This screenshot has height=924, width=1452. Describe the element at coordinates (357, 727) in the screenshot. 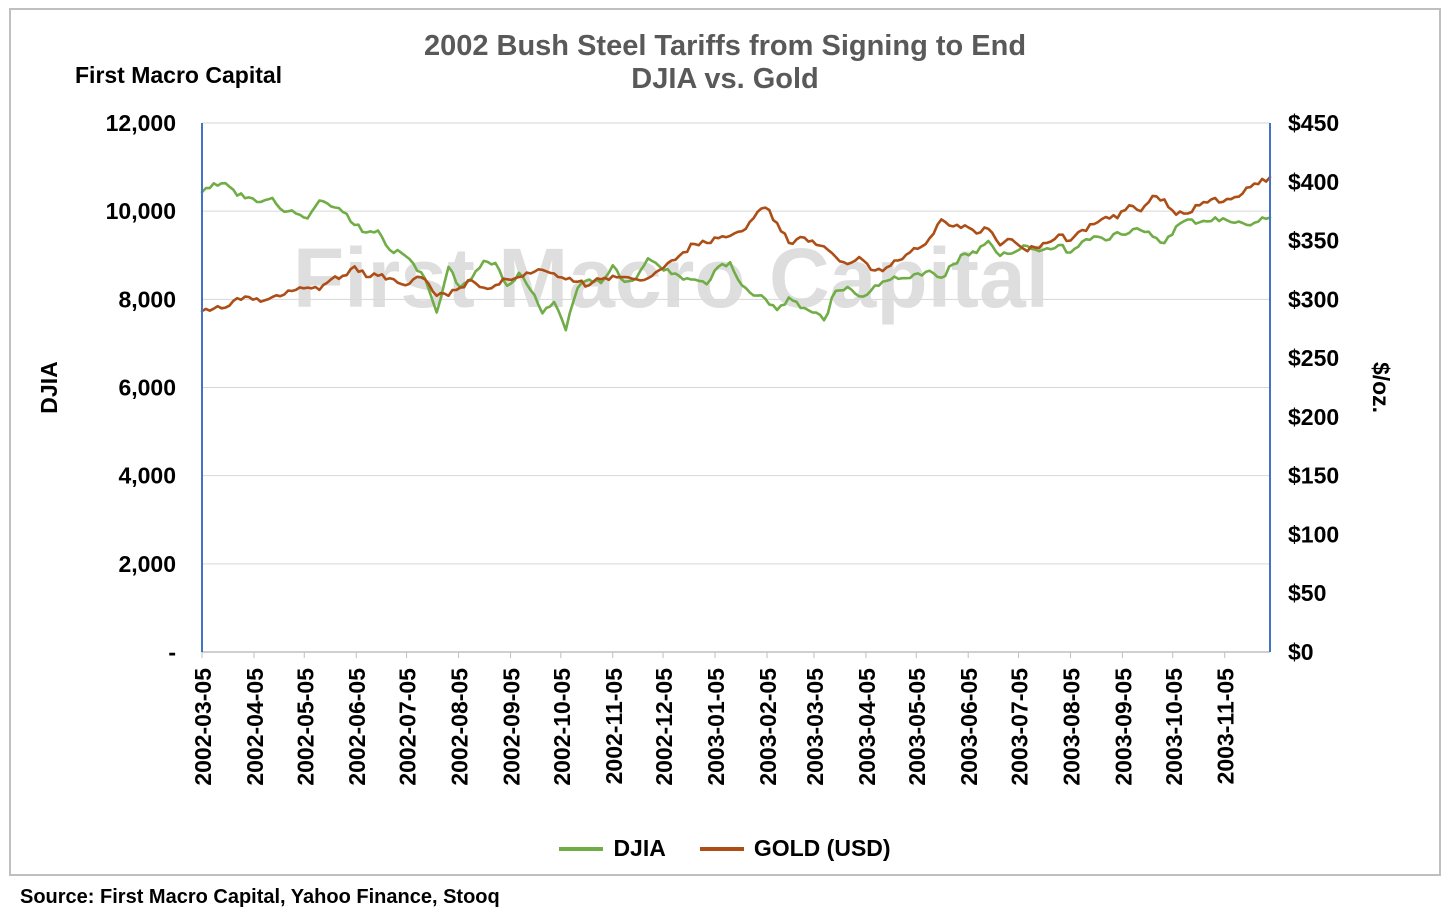

I see `x-tick-label: 2002-06-05` at that location.